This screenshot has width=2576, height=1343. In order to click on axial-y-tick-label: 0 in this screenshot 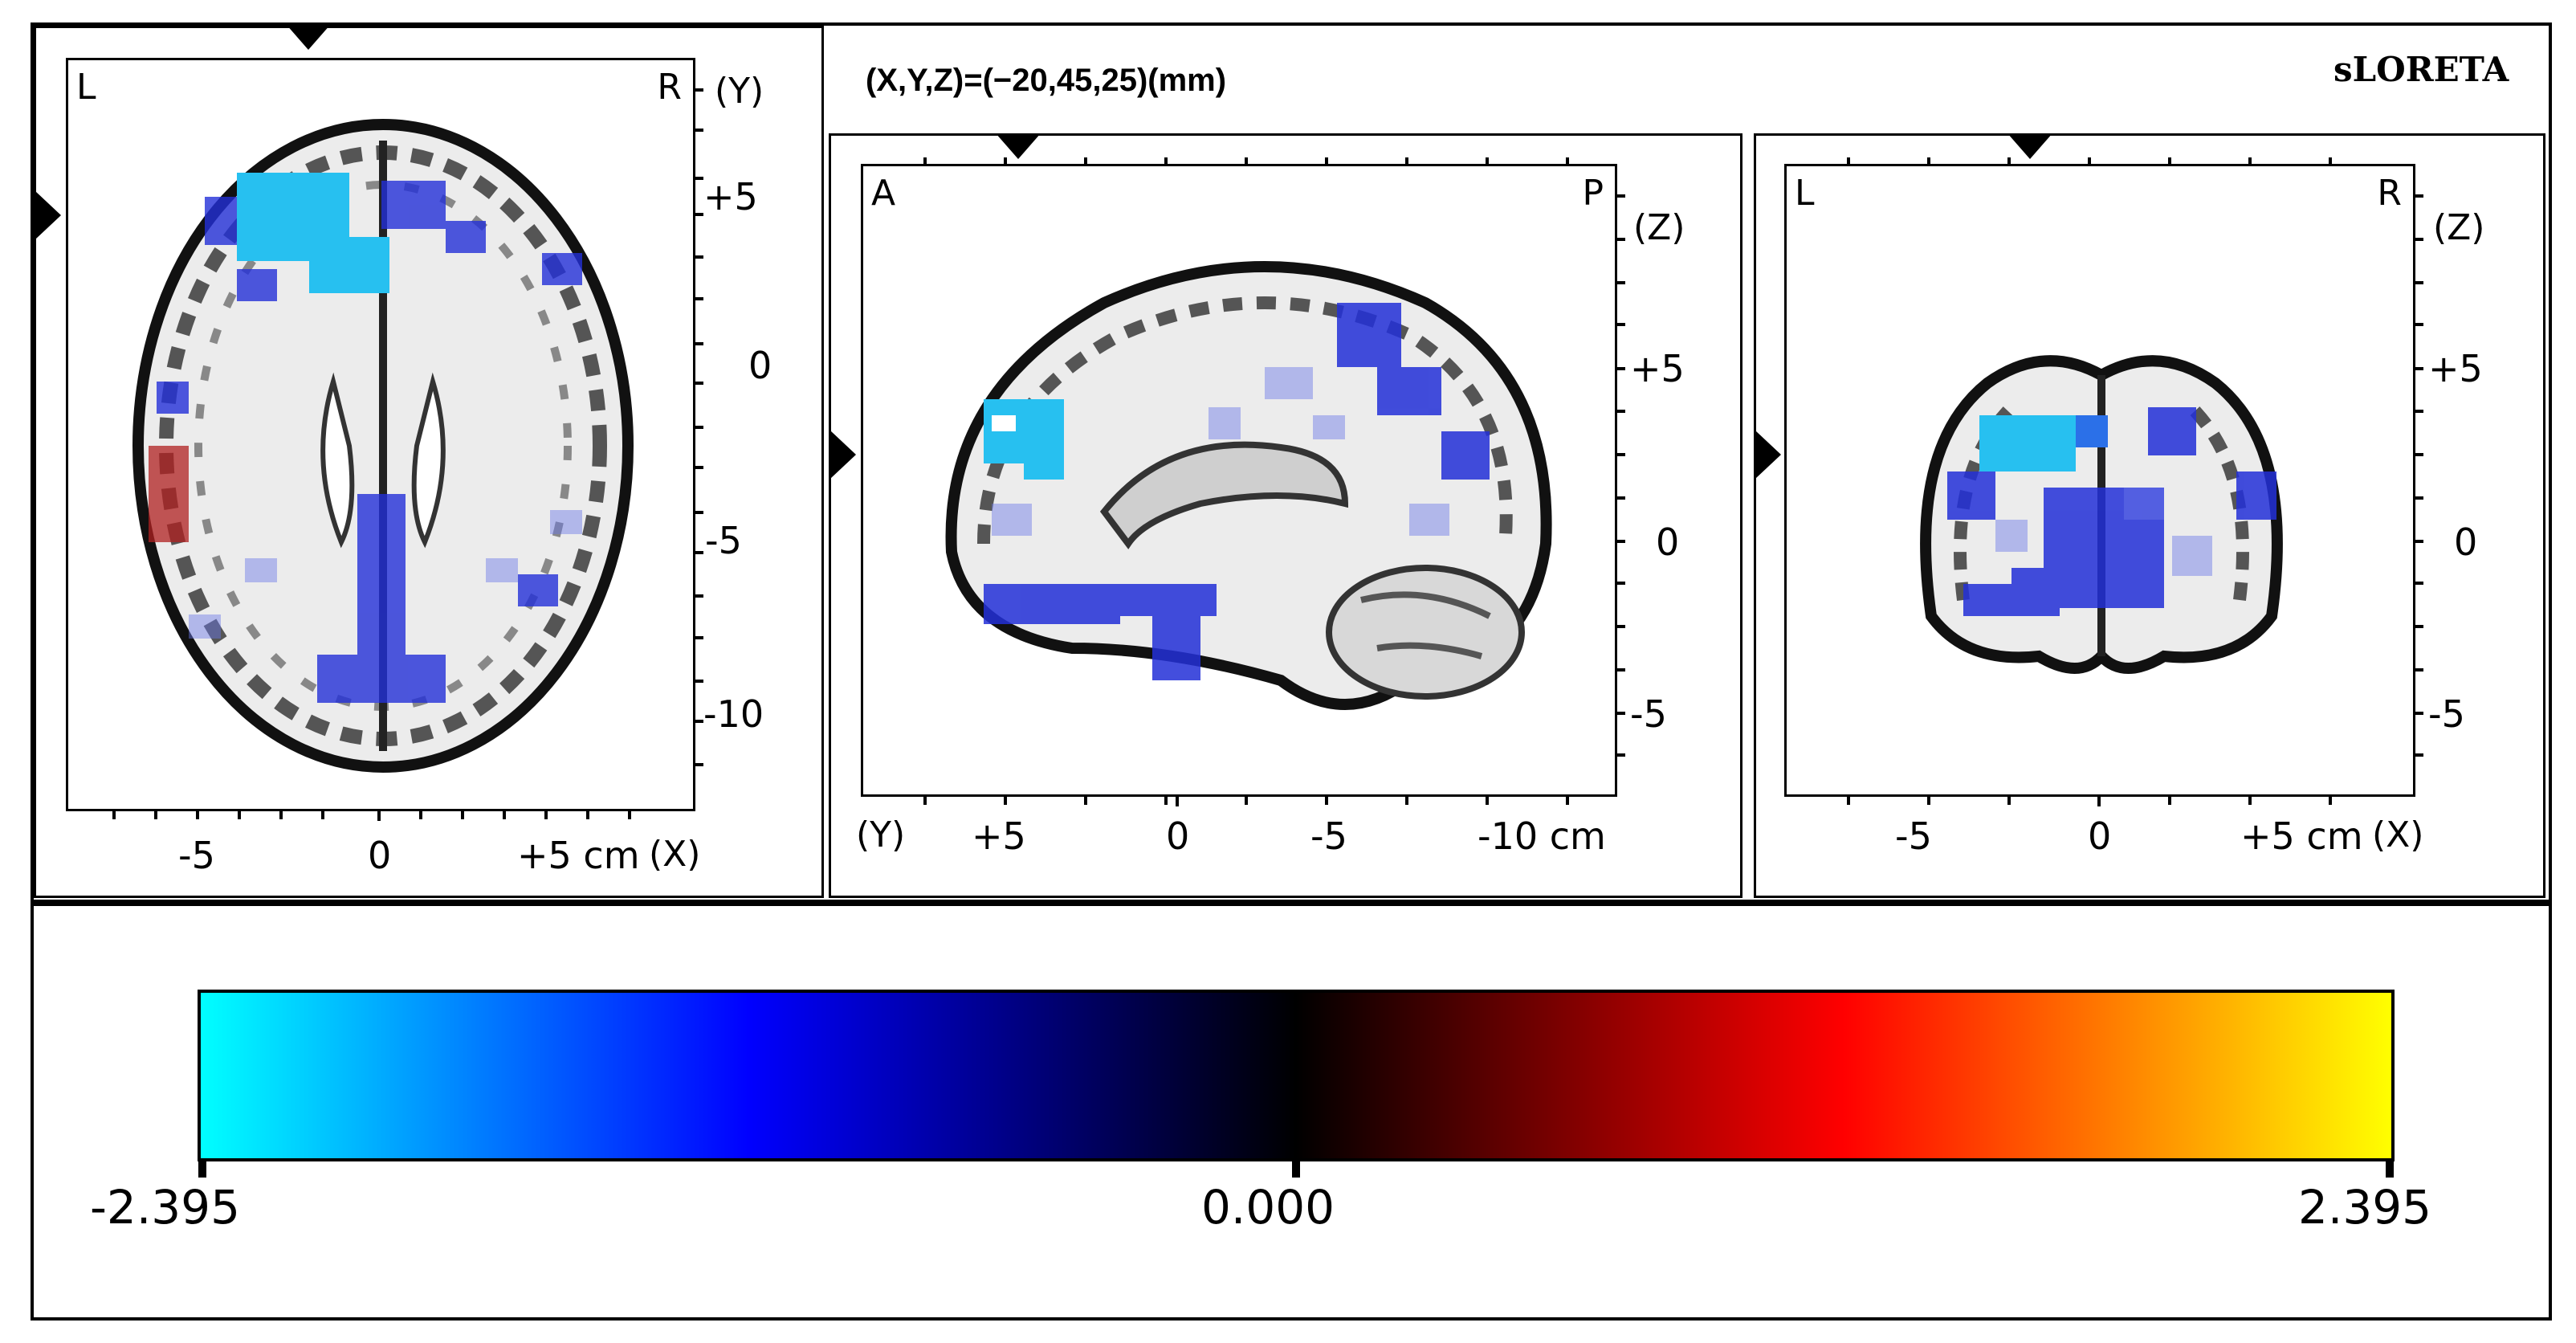, I will do `click(760, 365)`.